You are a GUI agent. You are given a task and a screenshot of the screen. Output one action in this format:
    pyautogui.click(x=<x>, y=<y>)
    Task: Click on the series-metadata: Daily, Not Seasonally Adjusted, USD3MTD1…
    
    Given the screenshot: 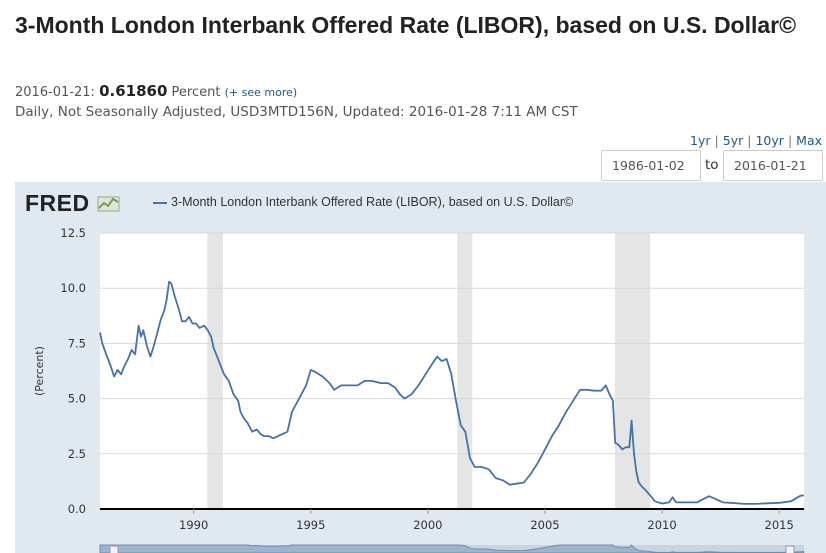 What is the action you would take?
    pyautogui.click(x=296, y=112)
    